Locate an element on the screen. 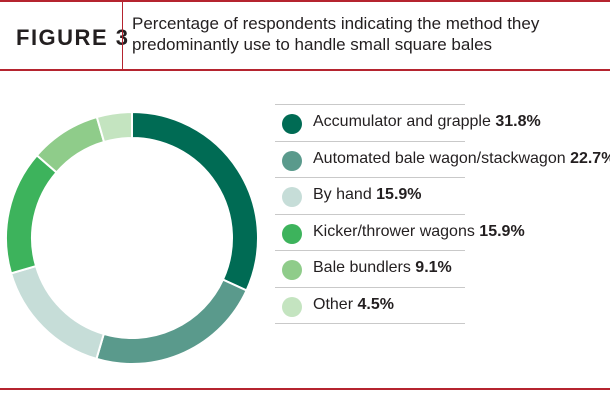 The image size is (610, 405). legend-item: Kicker/thrower wagons 15.9% is located at coordinates (440, 234).